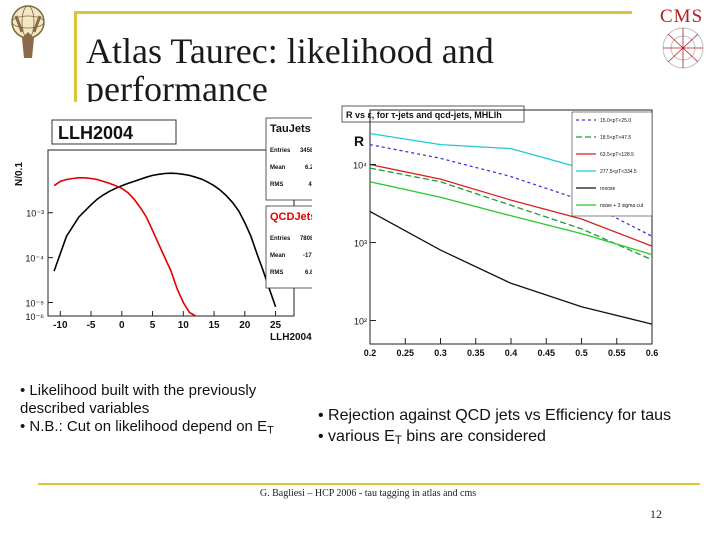 The height and width of the screenshot is (540, 720). I want to click on plot2-legend-label: 63.5<pT<128.5, so click(617, 155).